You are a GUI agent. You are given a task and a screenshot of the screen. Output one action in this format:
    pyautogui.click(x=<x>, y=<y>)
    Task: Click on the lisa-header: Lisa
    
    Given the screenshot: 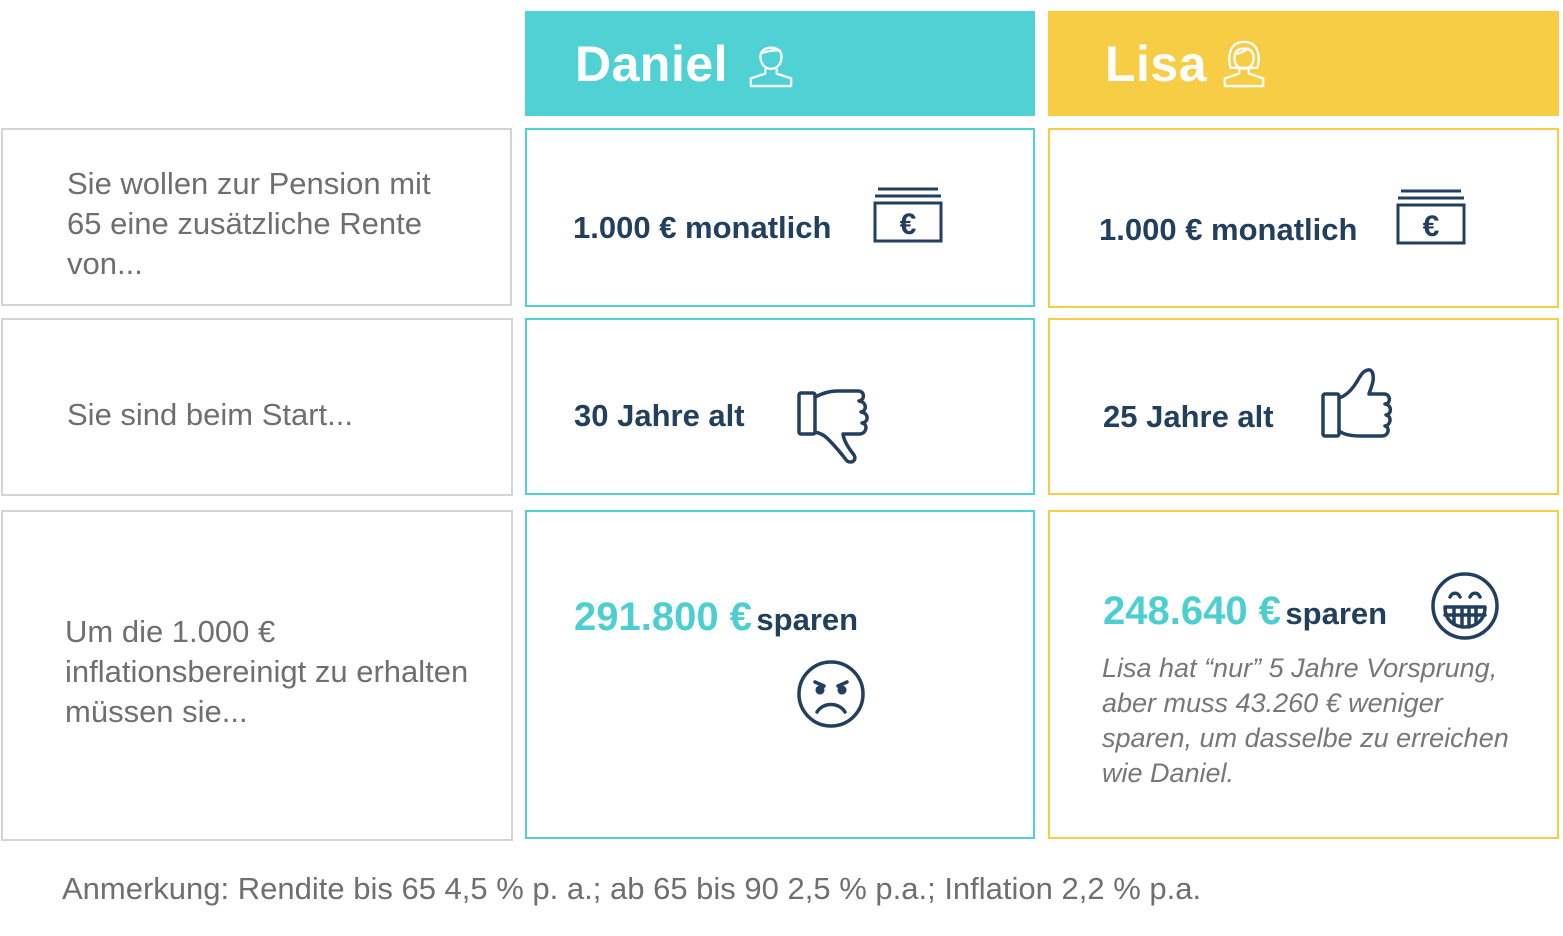 What is the action you would take?
    pyautogui.click(x=1303, y=63)
    